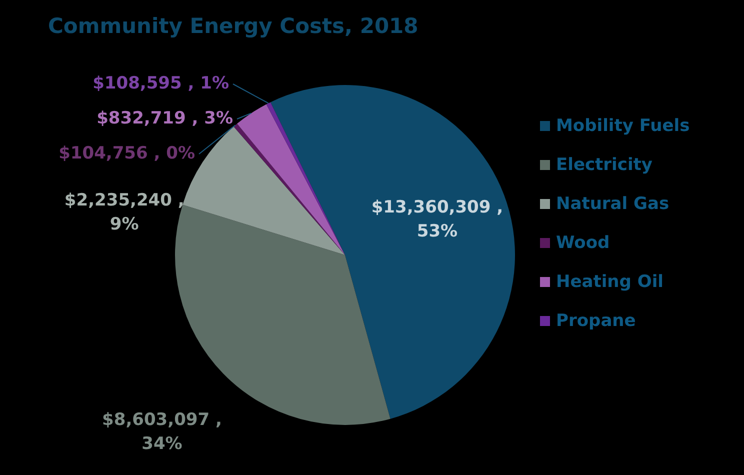 The image size is (744, 475). Describe the element at coordinates (437, 220) in the screenshot. I see `data-label: $13,360,309 , 53%` at that location.